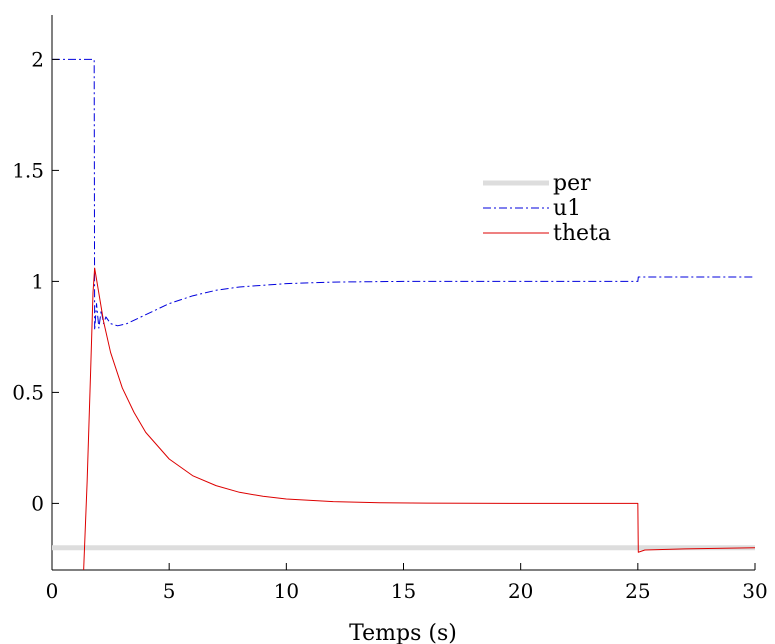 The width and height of the screenshot is (775, 644). I want to click on legend-label-per: per, so click(572, 183).